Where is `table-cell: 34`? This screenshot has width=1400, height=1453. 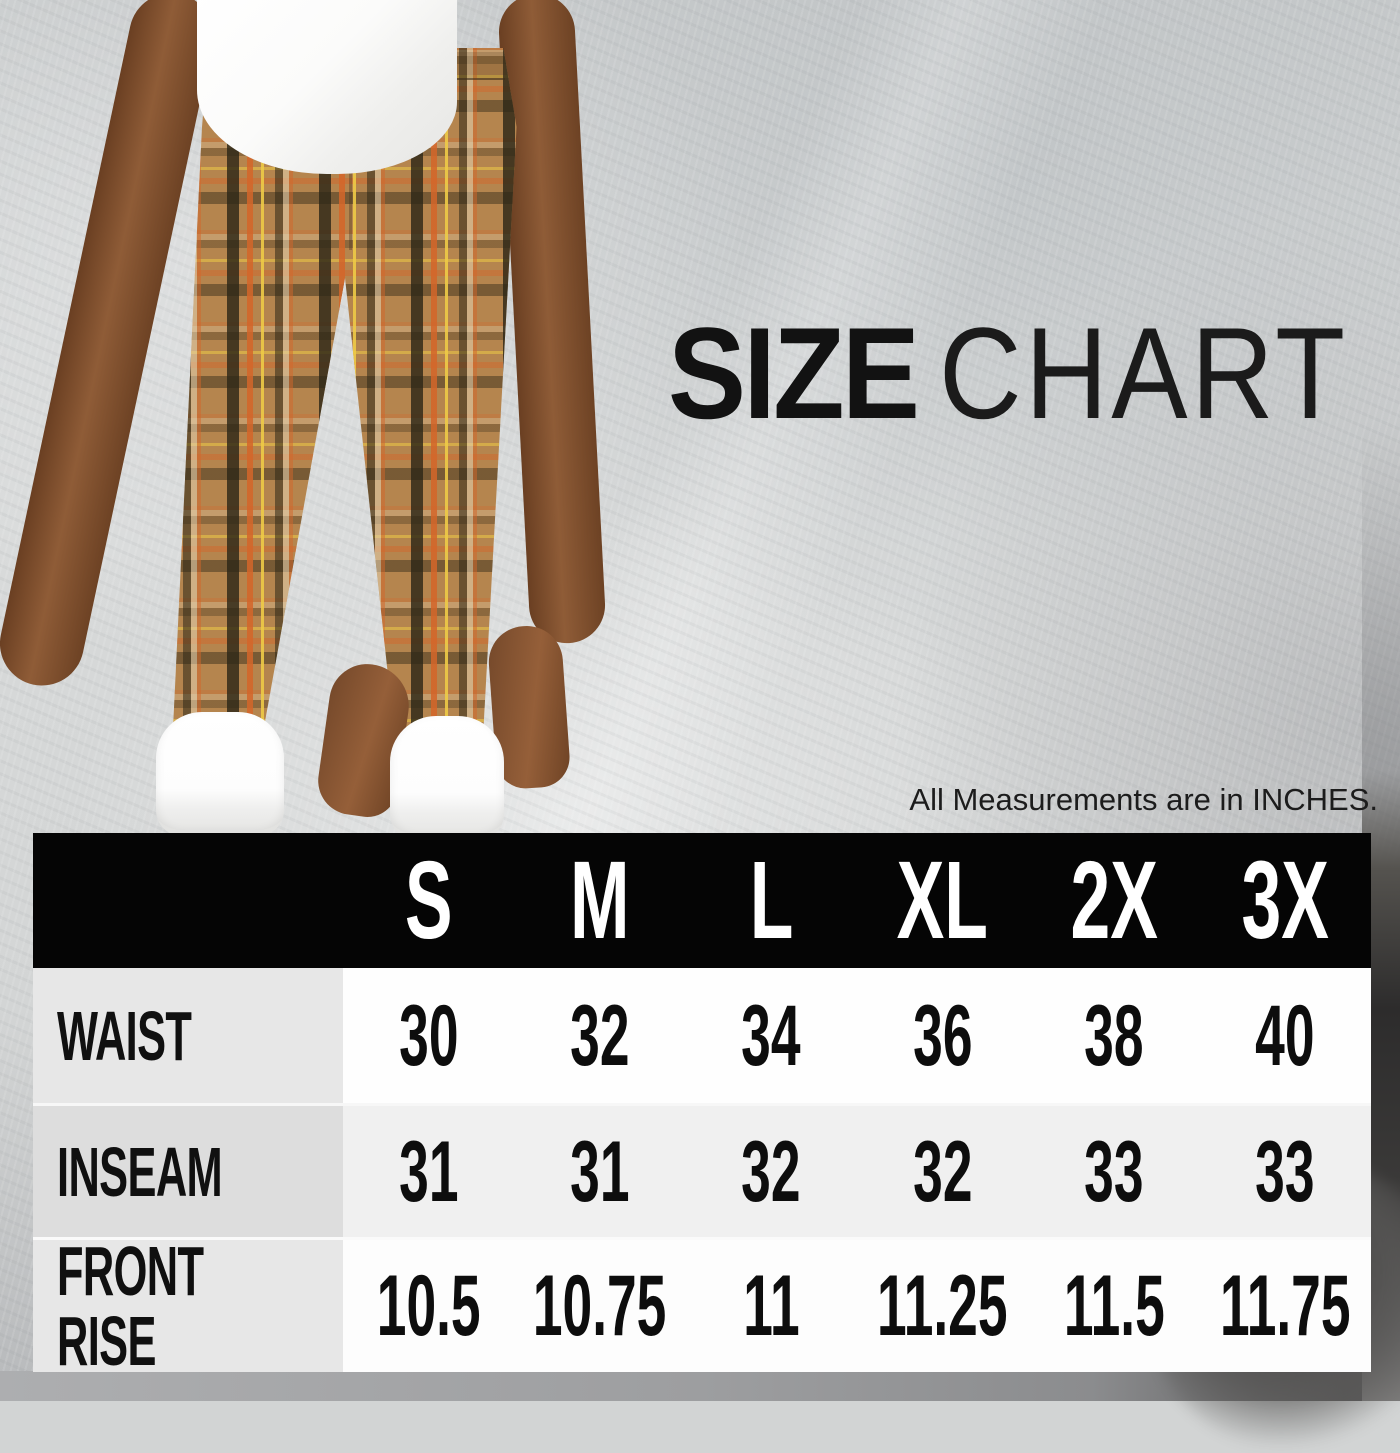 table-cell: 34 is located at coordinates (771, 1035).